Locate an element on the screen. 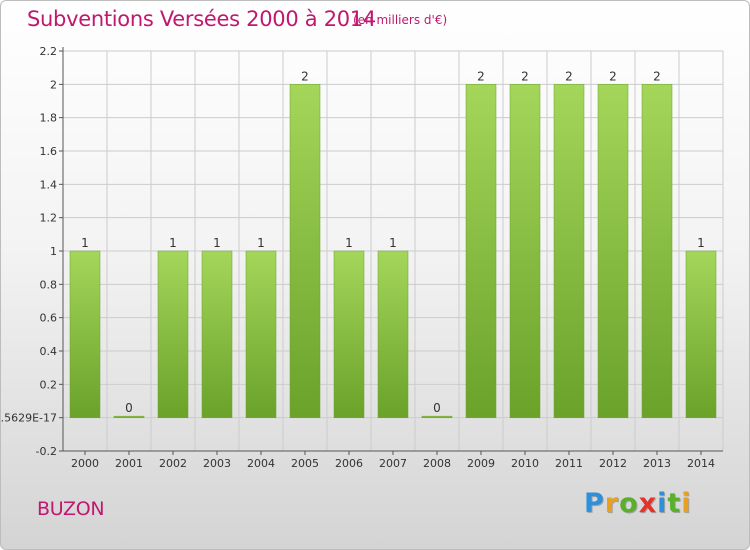  x-tick-label: 2014 is located at coordinates (701, 463).